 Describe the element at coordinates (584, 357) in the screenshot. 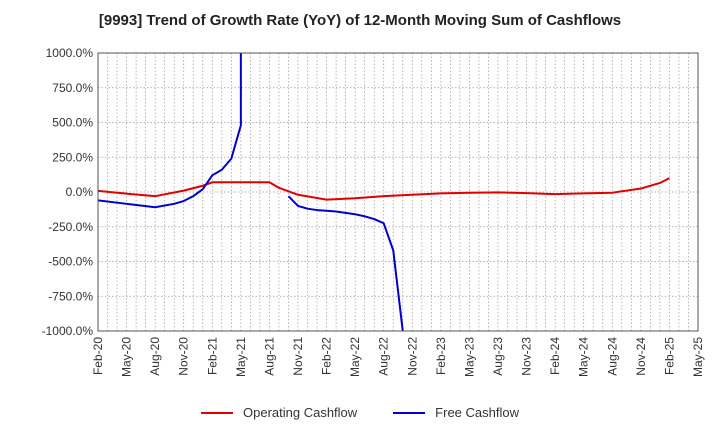

I see `x-tick-label: May-24` at that location.